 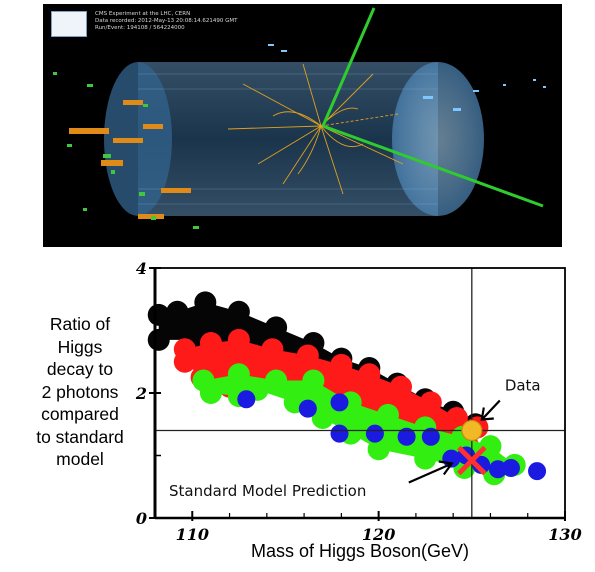 I want to click on sm-prediction-label: Standard Model Prediction, so click(x=267, y=491).